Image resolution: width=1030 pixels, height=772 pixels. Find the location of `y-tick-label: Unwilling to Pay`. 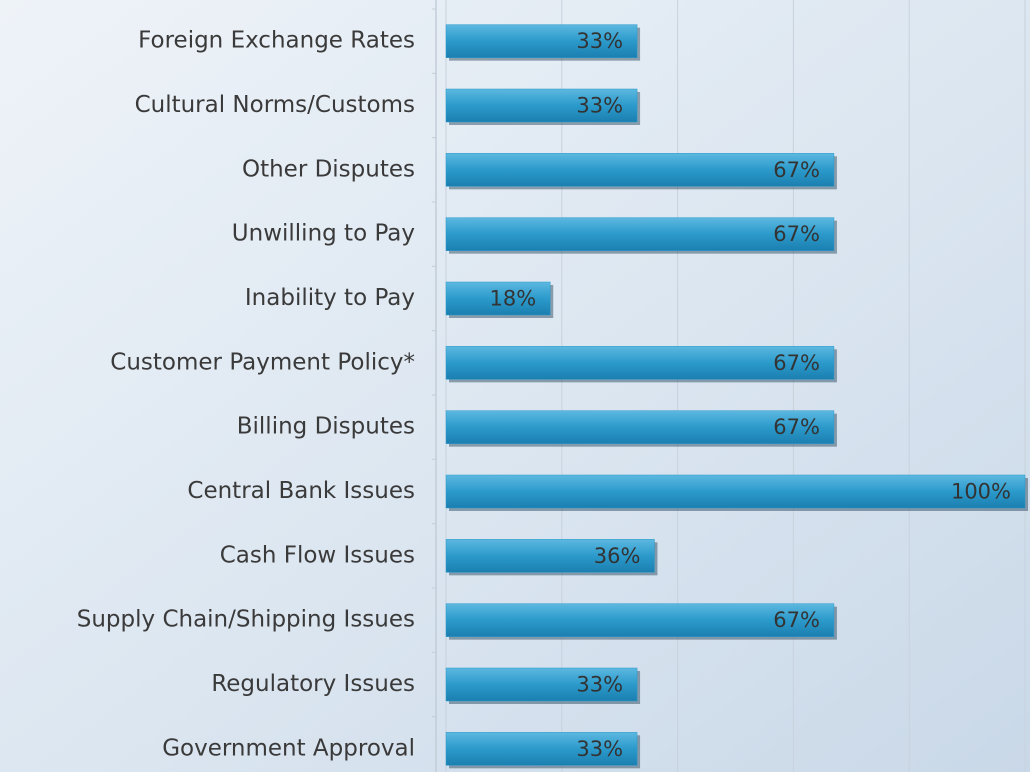

y-tick-label: Unwilling to Pay is located at coordinates (323, 234).